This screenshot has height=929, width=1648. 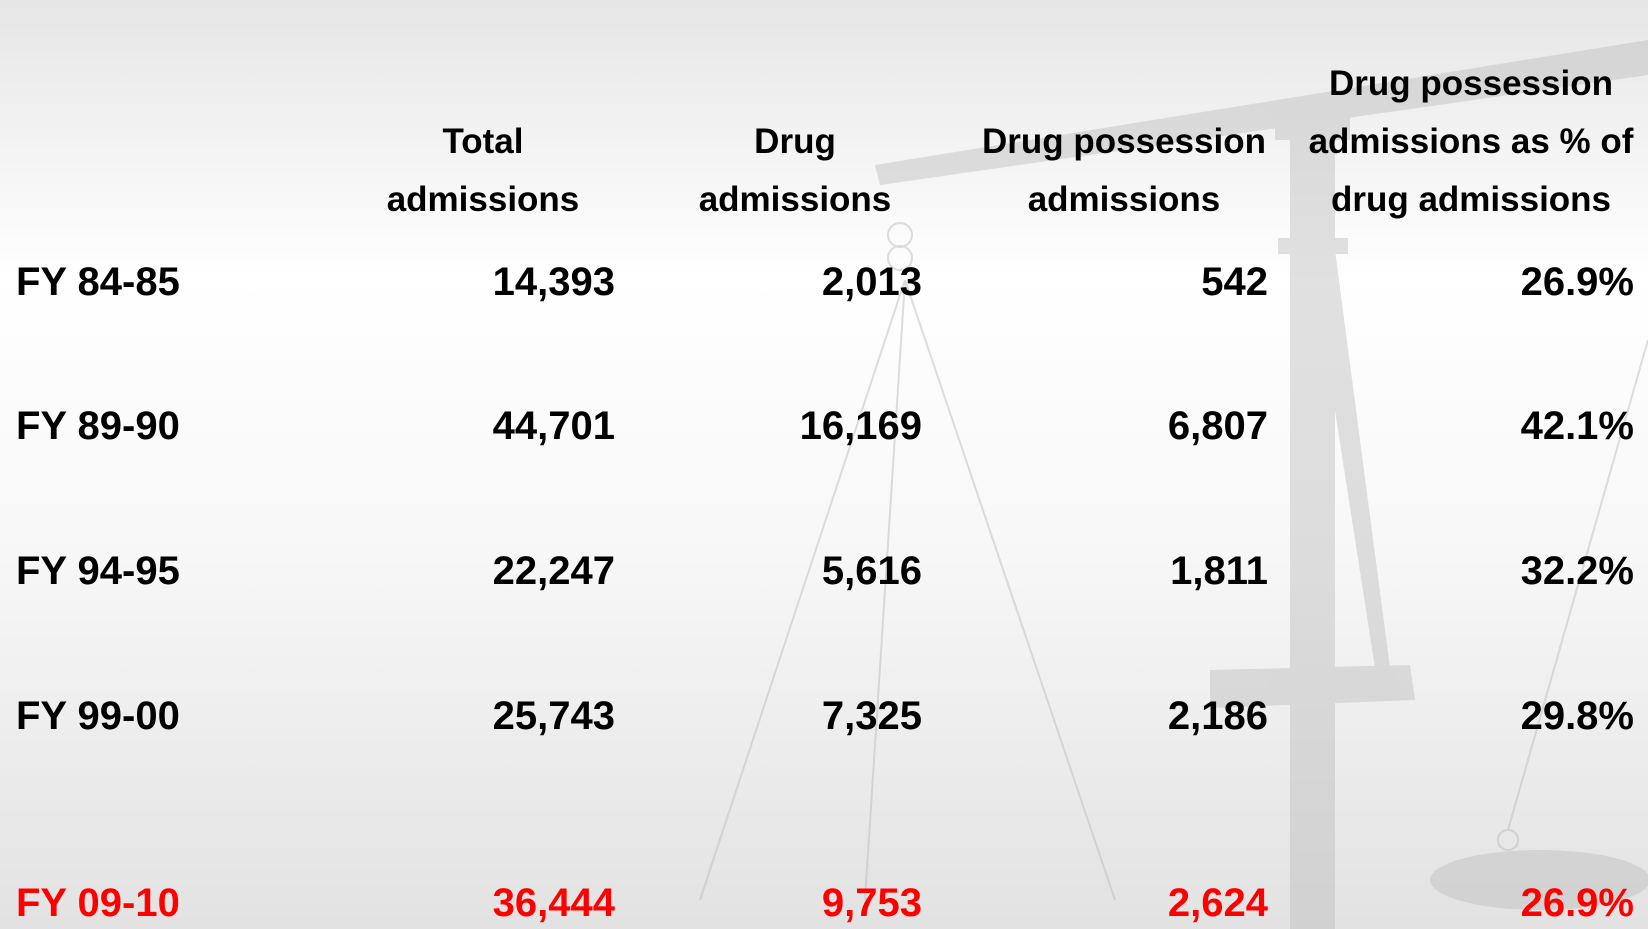 I want to click on column-header: Drug possession admissions, so click(x=1124, y=170).